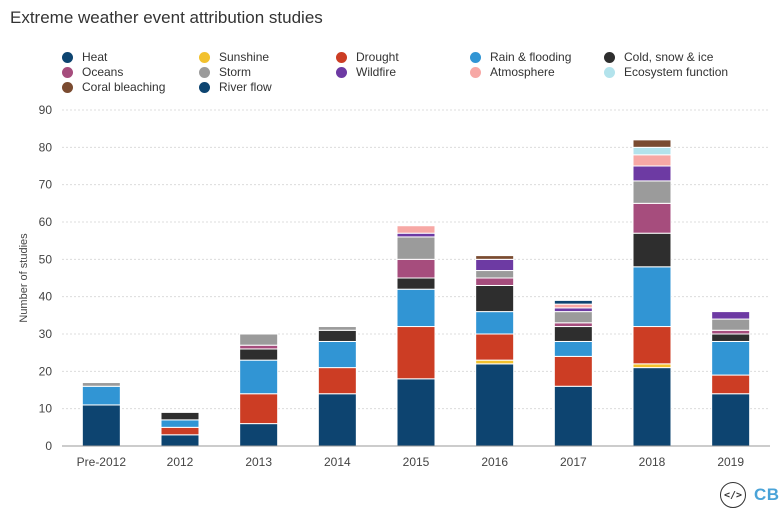 The width and height of the screenshot is (780, 520). What do you see at coordinates (46, 110) in the screenshot?
I see `y-tick-label: 90` at bounding box center [46, 110].